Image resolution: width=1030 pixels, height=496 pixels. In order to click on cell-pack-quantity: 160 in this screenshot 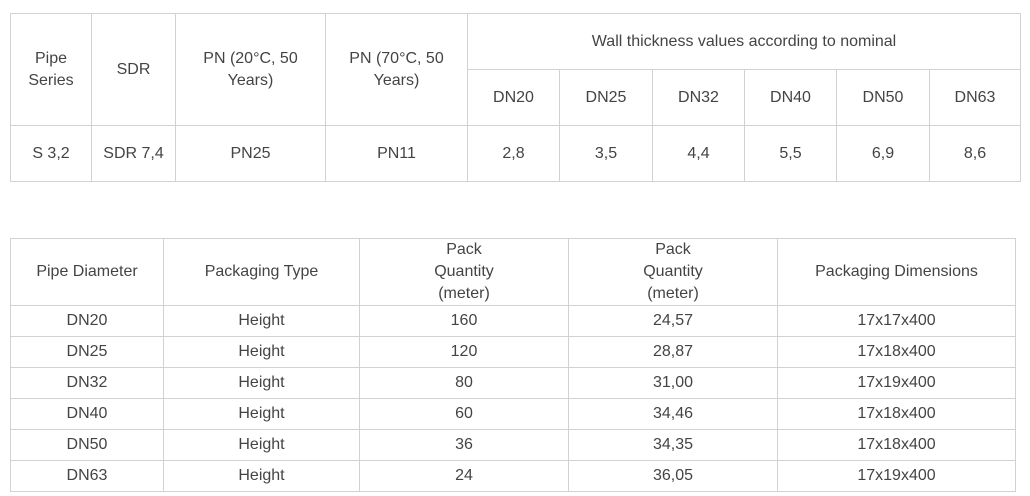, I will do `click(464, 321)`.